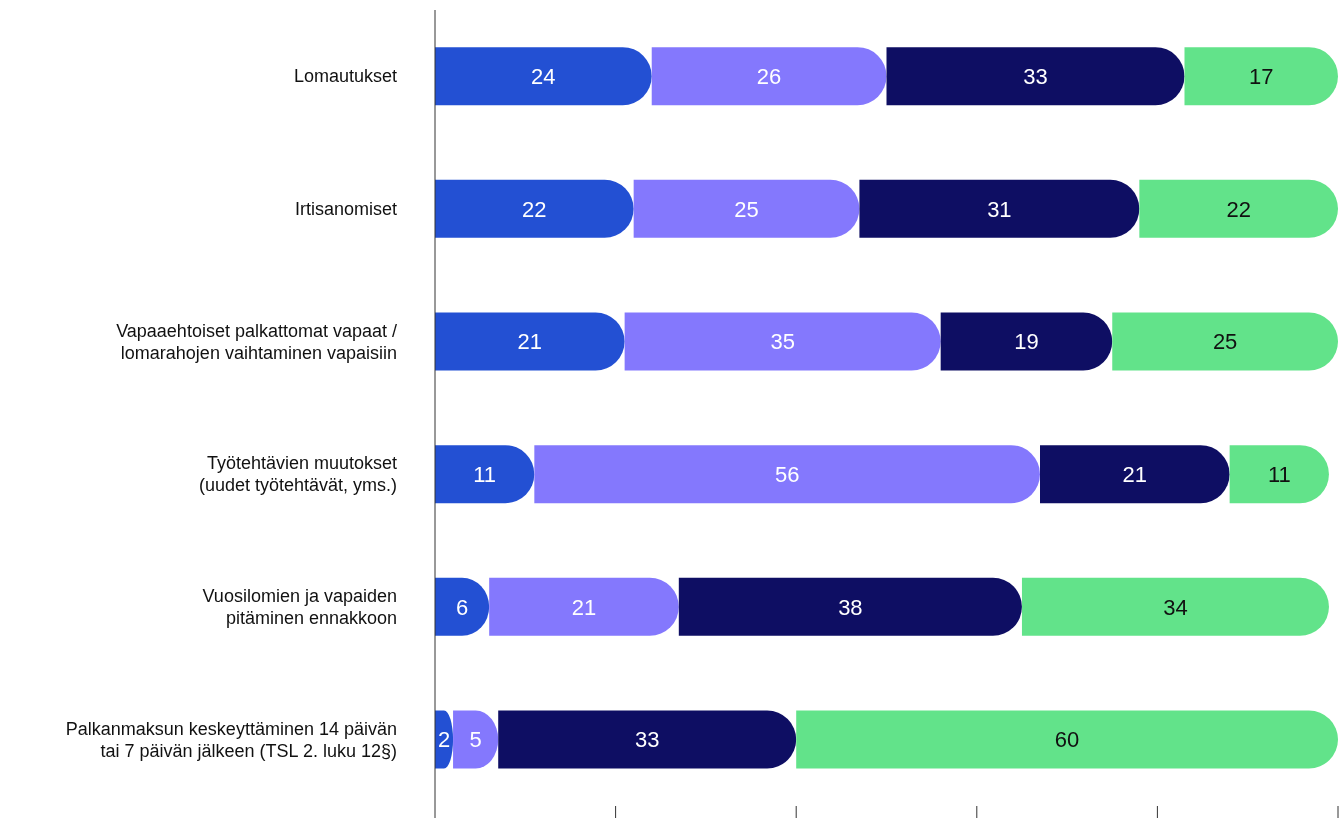 This screenshot has height=832, width=1344. Describe the element at coordinates (345, 209) in the screenshot. I see `y-tick-label: Irtisanomiset` at that location.